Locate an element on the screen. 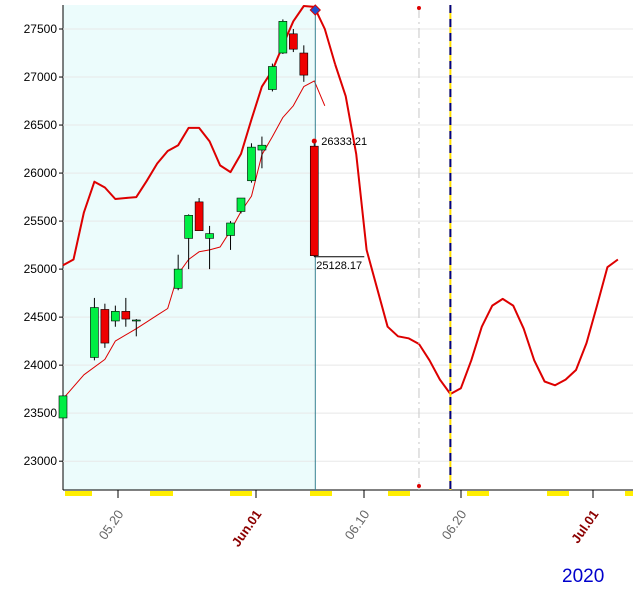 Image resolution: width=633 pixels, height=589 pixels. y-tick-label: 25500 is located at coordinates (41, 221).